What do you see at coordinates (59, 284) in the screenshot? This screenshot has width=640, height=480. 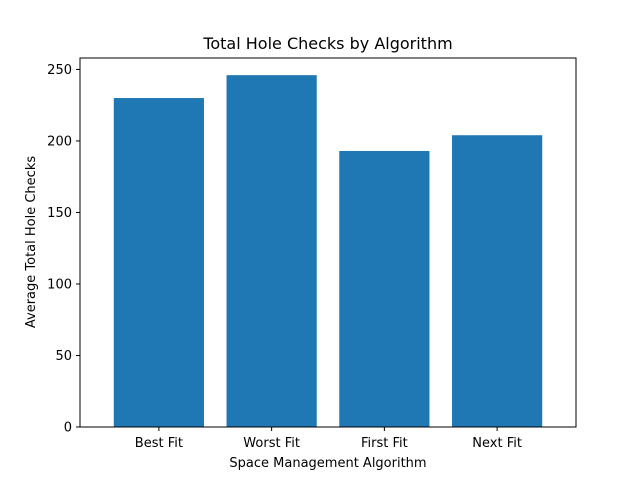 I see `y-tick-label: 100` at bounding box center [59, 284].